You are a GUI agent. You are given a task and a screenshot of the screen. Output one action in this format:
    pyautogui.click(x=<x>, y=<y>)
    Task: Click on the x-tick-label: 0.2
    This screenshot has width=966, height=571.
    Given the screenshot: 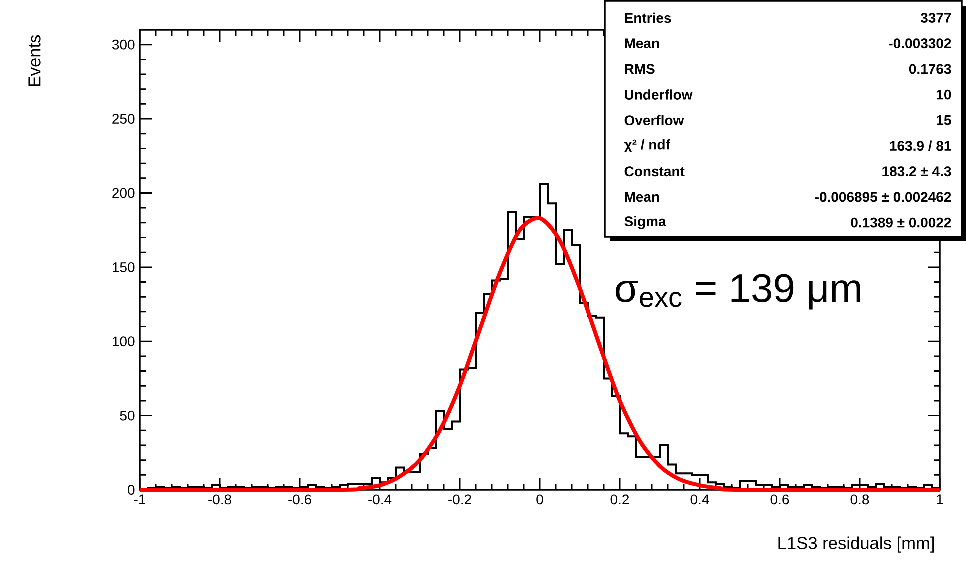 What is the action you would take?
    pyautogui.click(x=620, y=499)
    